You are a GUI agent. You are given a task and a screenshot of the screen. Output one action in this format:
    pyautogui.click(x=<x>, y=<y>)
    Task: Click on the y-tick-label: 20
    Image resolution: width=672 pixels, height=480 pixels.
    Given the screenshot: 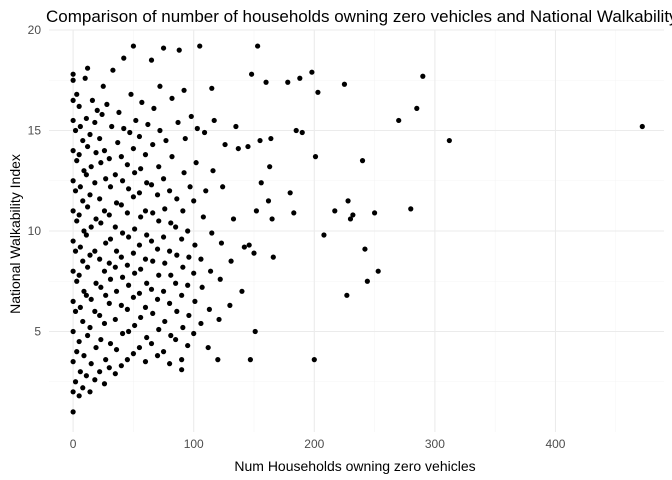 What is the action you would take?
    pyautogui.click(x=35, y=30)
    